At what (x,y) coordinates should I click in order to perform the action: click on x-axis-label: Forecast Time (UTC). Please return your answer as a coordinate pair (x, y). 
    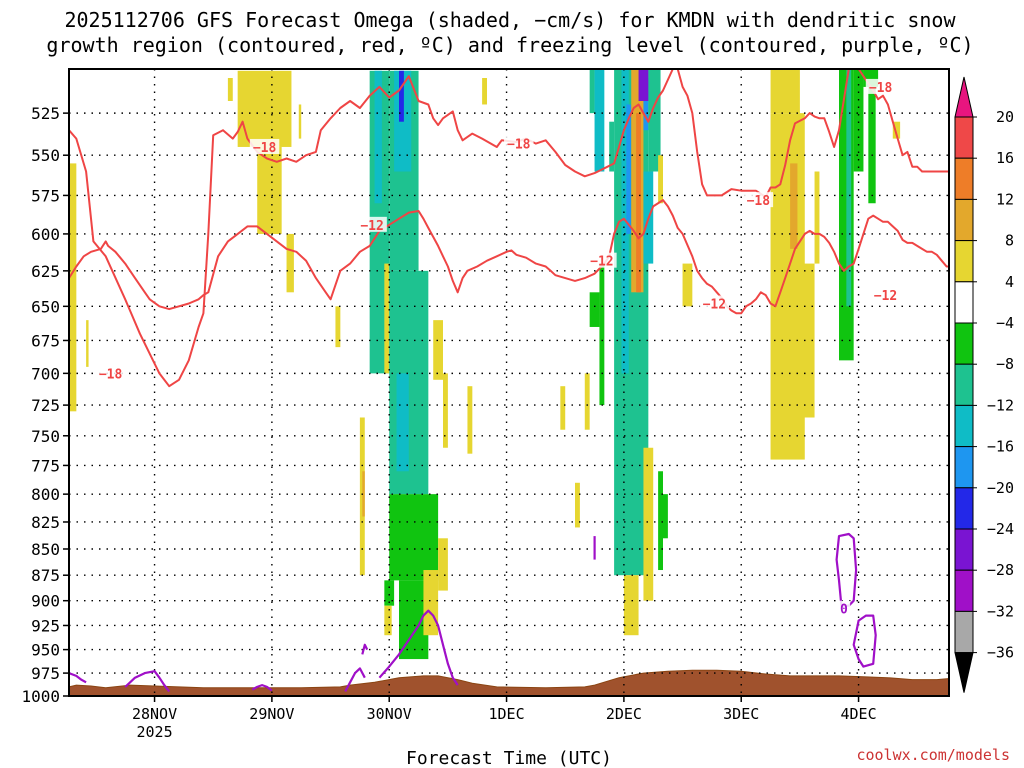
    Looking at the image, I should click on (509, 758).